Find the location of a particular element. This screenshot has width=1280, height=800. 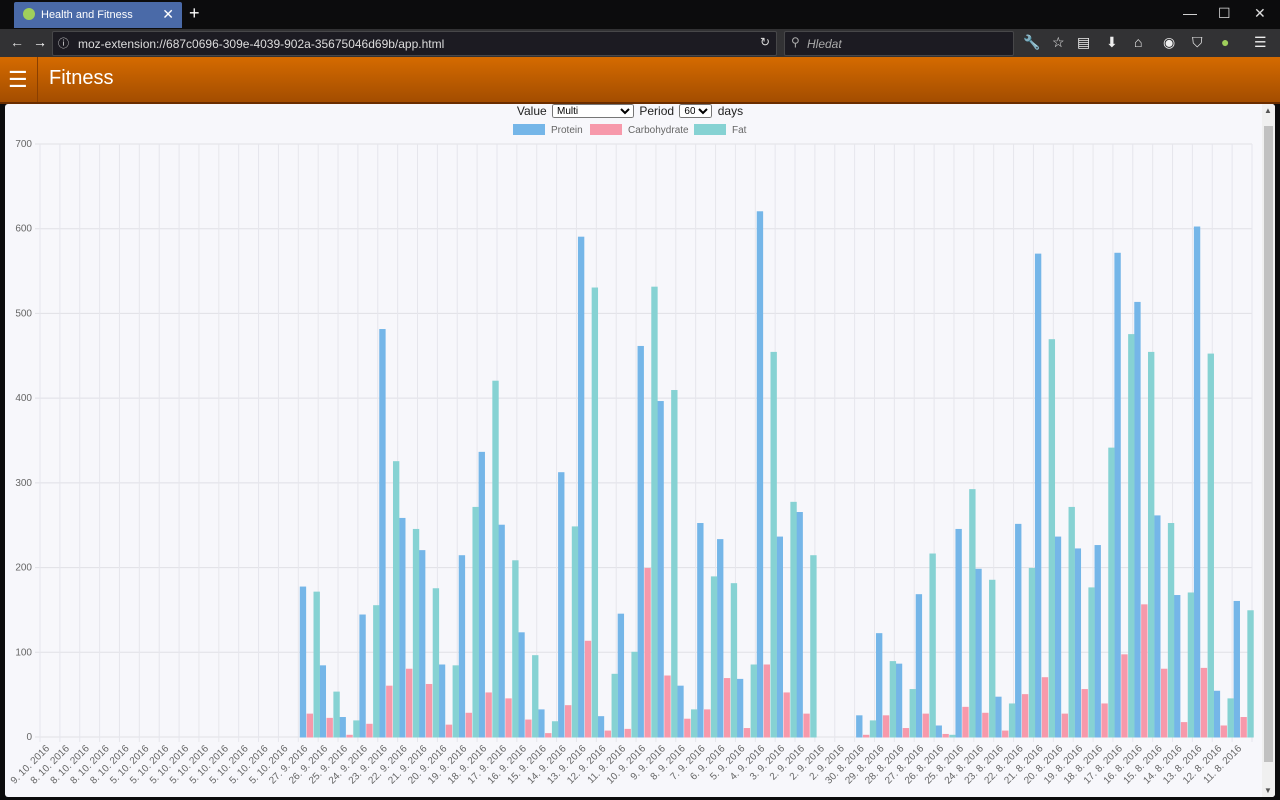

scroll-up-icon: ▲ is located at coordinates (1268, 110).